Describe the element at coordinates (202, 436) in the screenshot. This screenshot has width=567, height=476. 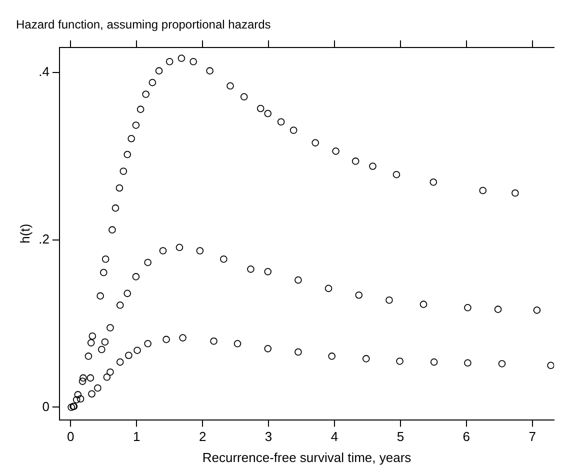
I see `x-tick-label: 2` at that location.